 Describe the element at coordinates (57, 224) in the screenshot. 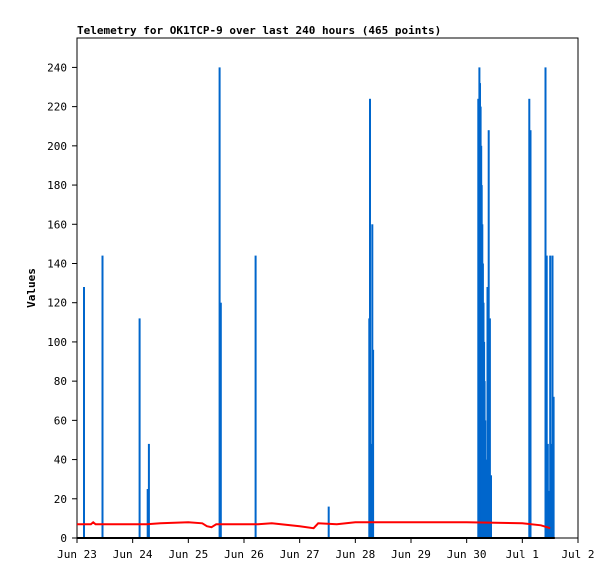

I see `y-tick-label: 160` at that location.